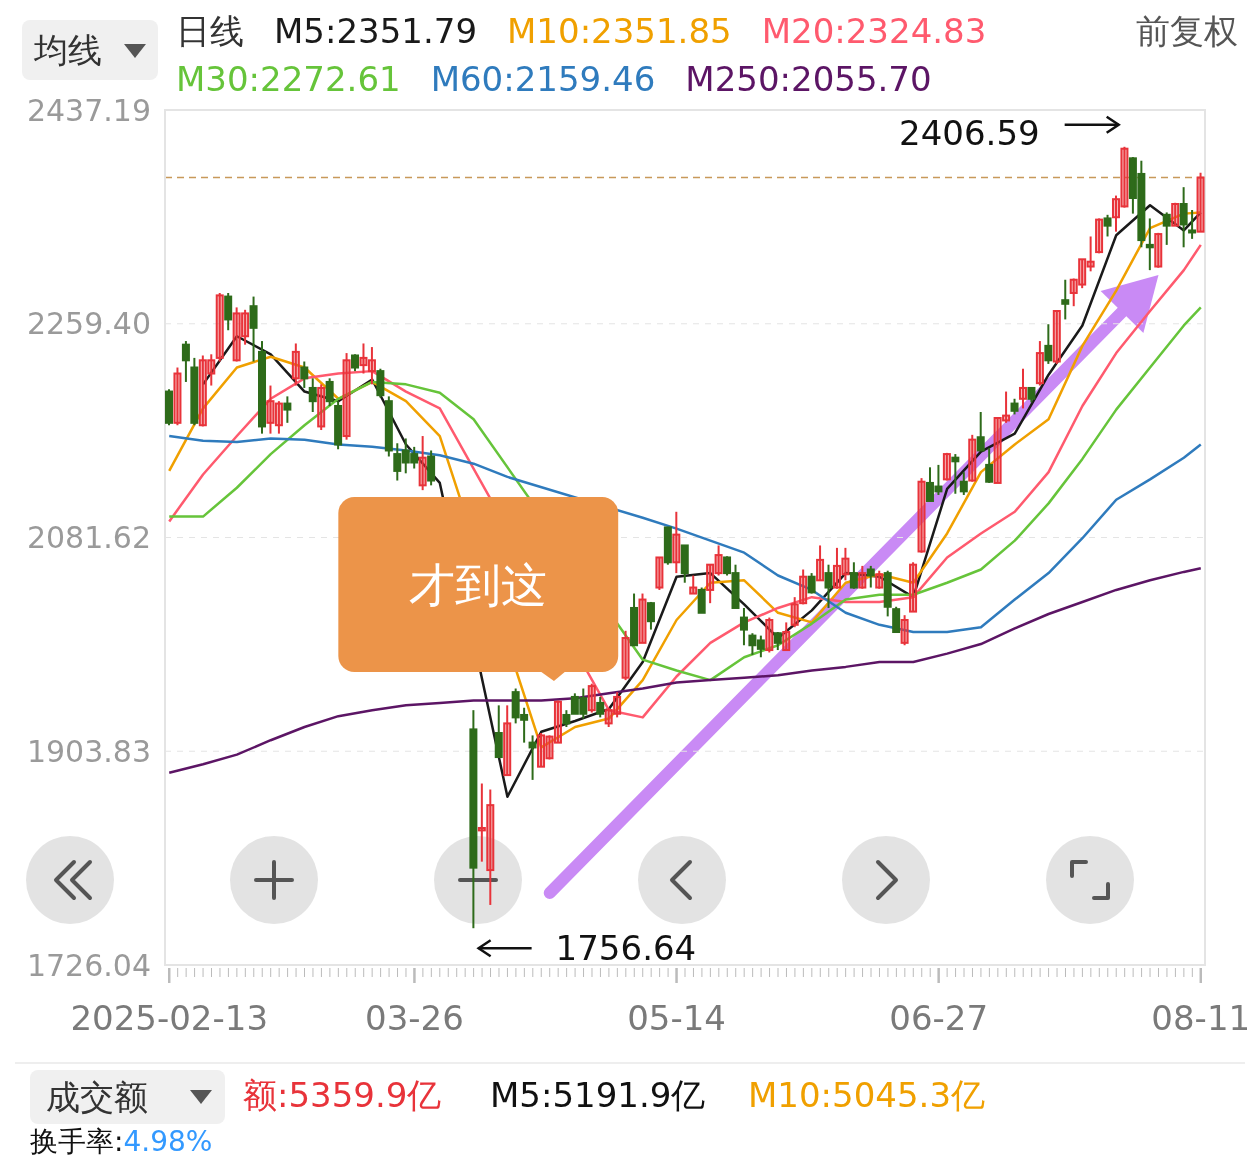 The height and width of the screenshot is (1163, 1260). Describe the element at coordinates (88, 110) in the screenshot. I see `y-tick-label: 2437.19` at that location.